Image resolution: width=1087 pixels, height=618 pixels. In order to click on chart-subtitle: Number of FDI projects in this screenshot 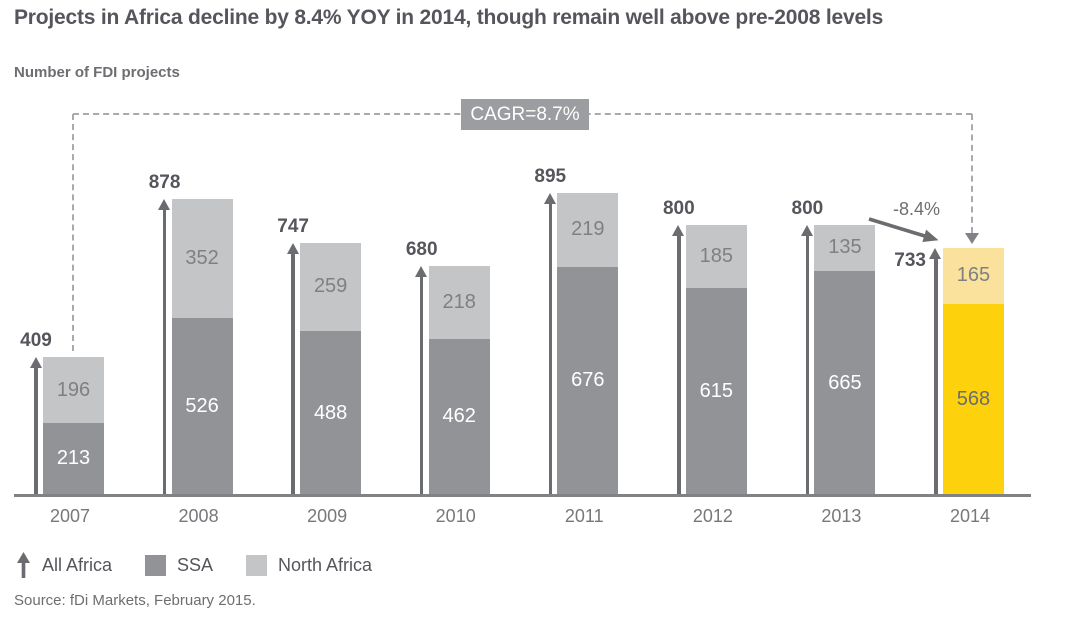, I will do `click(97, 72)`.